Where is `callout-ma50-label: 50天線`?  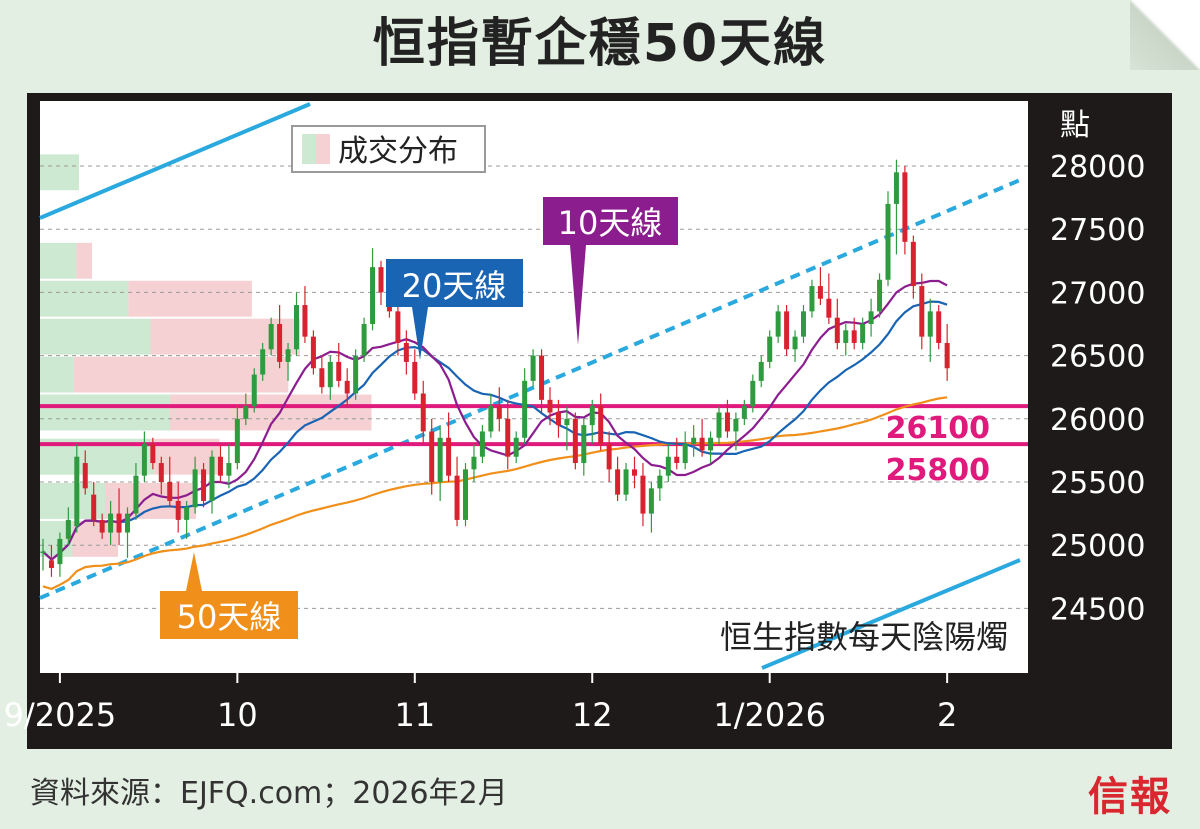
callout-ma50-label: 50天線 is located at coordinates (229, 617).